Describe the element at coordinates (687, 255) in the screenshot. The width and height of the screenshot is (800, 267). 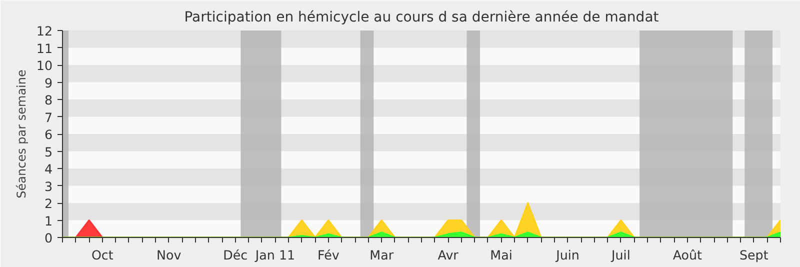
I see `x-tick-label: Août` at that location.